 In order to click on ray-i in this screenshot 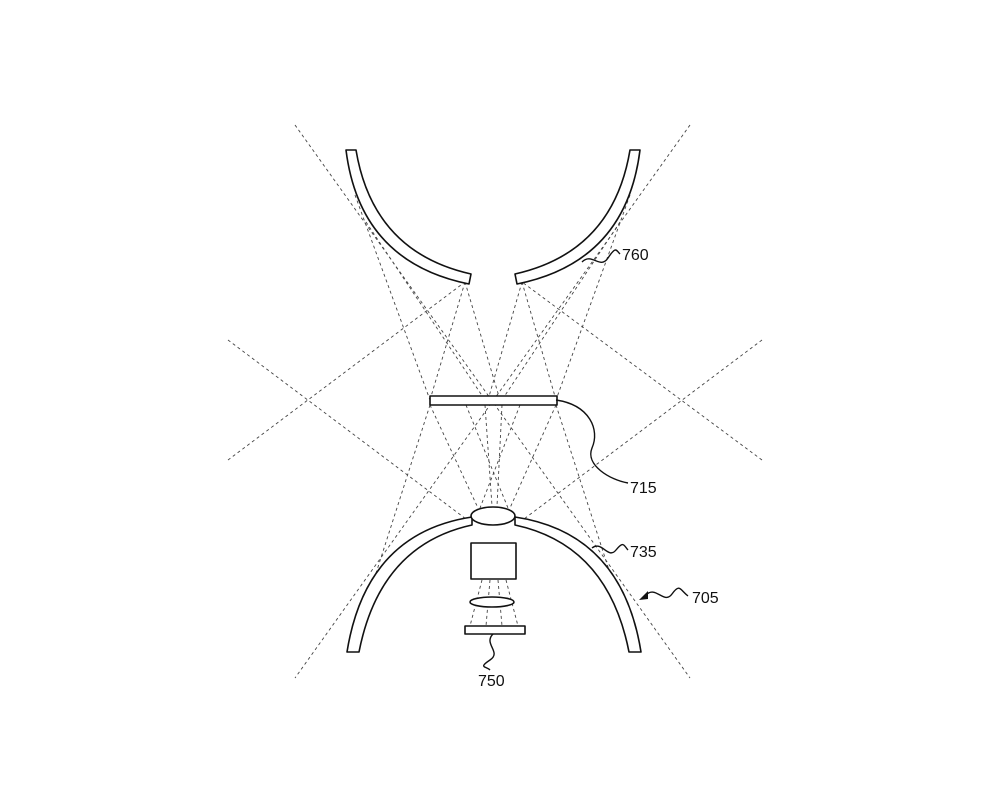, I will do `click(454, 456)`.